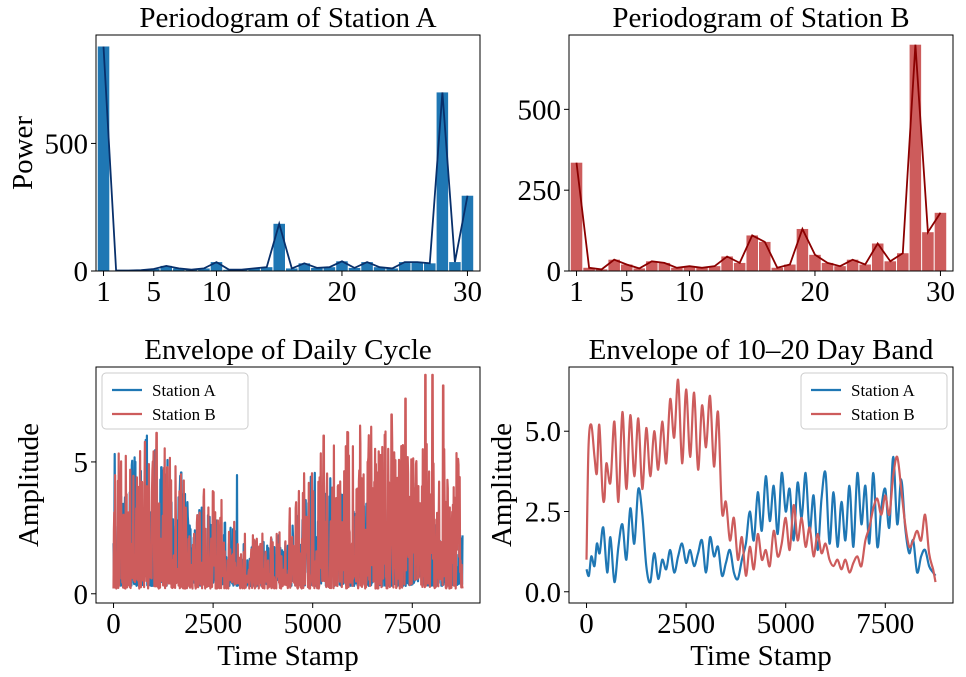  I want to click on chart-title: Envelope of 10–20 Day Band, so click(761, 350).